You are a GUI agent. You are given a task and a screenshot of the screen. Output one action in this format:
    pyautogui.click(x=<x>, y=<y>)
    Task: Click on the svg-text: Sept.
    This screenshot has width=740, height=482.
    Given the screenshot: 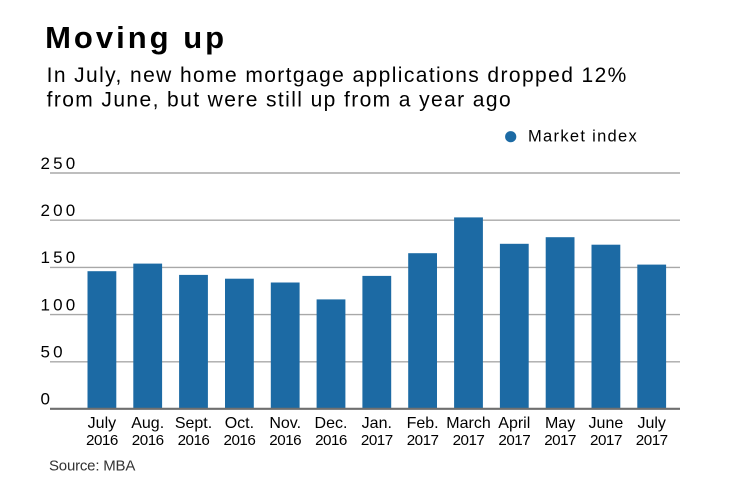 What is the action you would take?
    pyautogui.click(x=193, y=423)
    